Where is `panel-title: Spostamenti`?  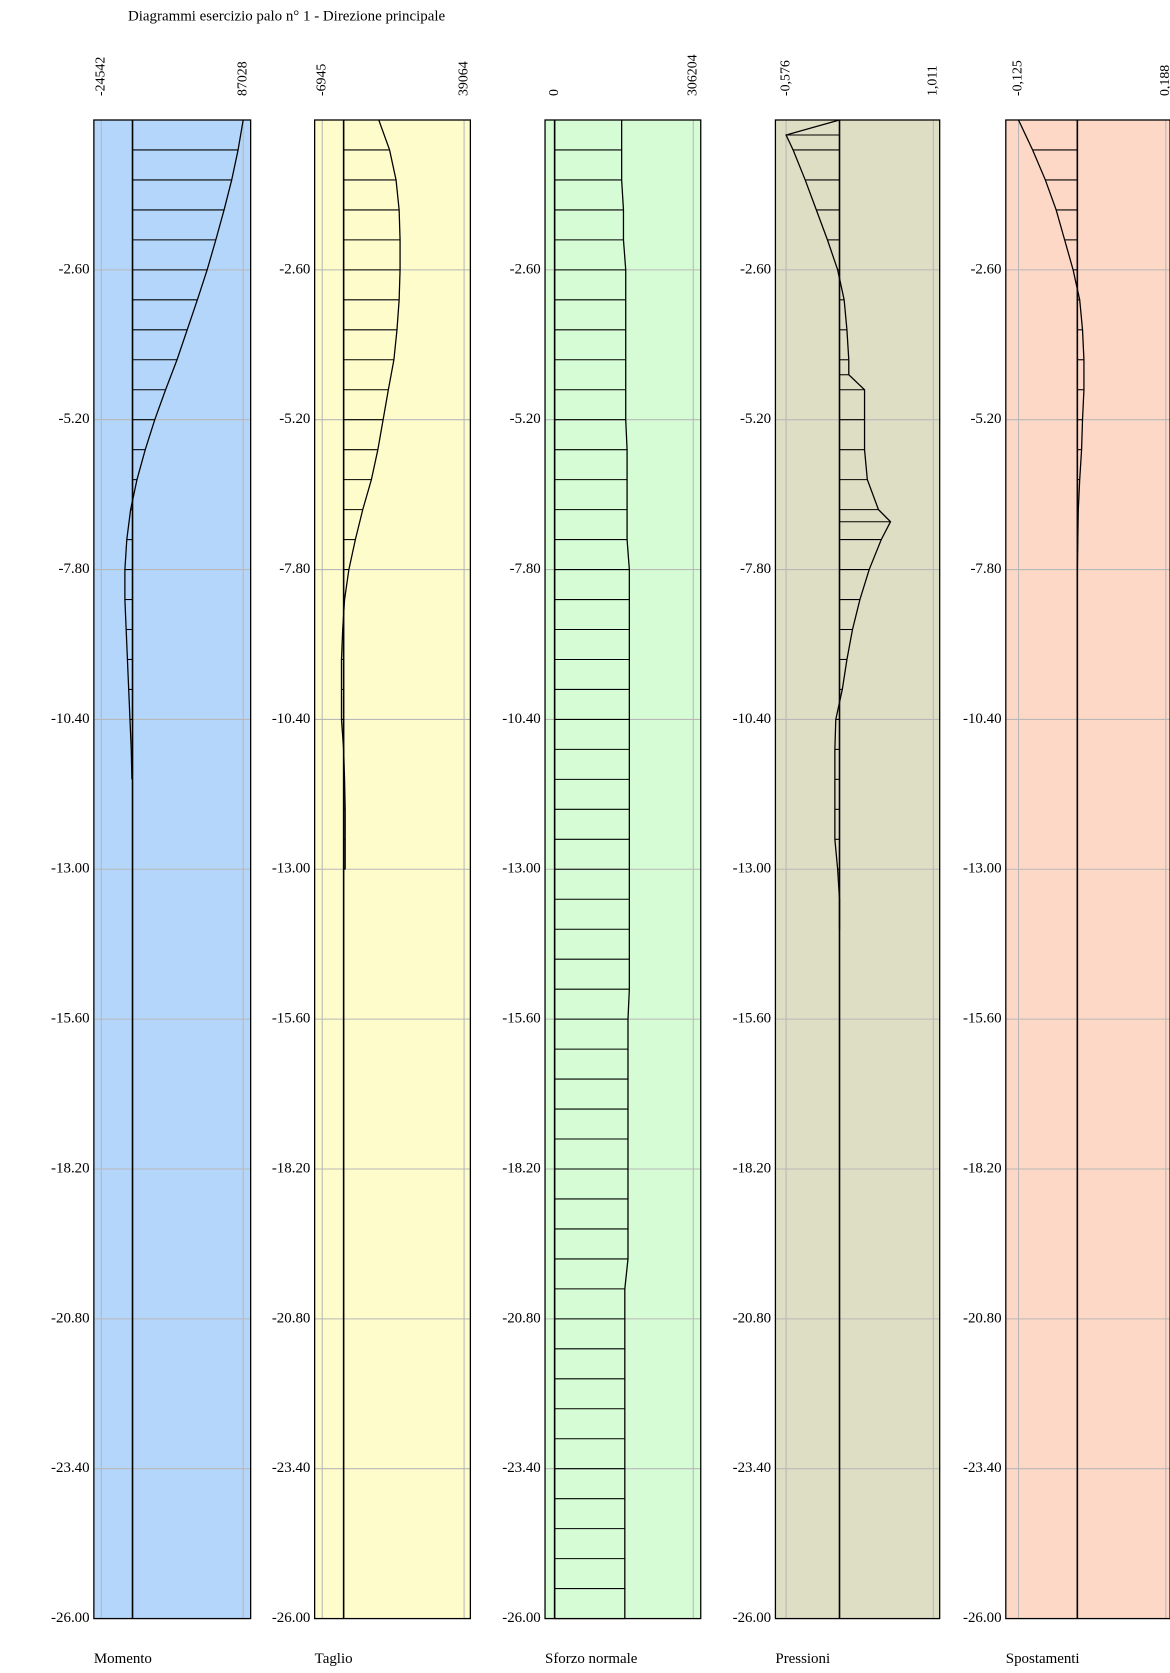
panel-title: Spostamenti is located at coordinates (1043, 1659).